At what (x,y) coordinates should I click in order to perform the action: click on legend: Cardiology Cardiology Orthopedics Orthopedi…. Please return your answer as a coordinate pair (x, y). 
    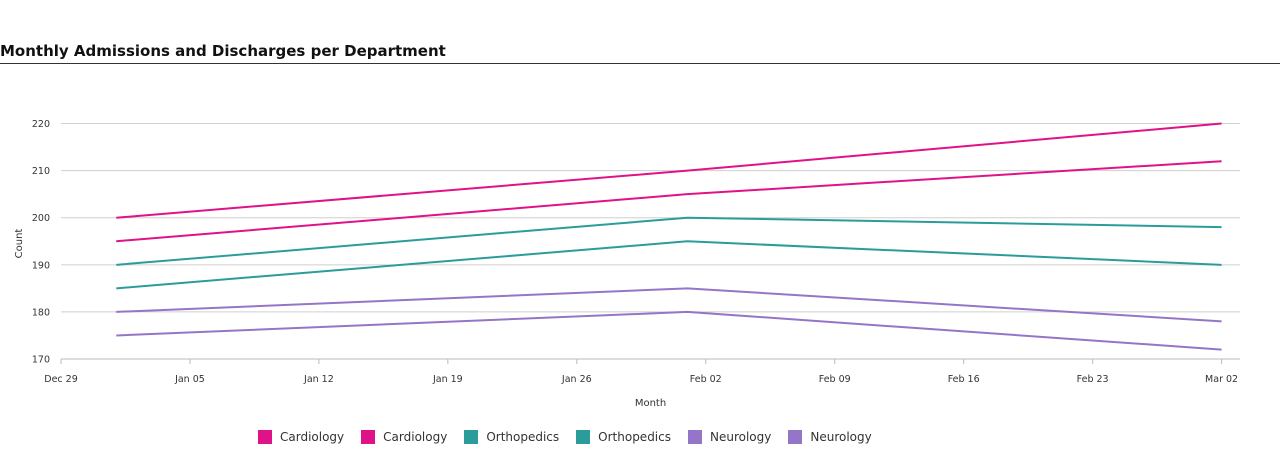
    Looking at the image, I should click on (565, 437).